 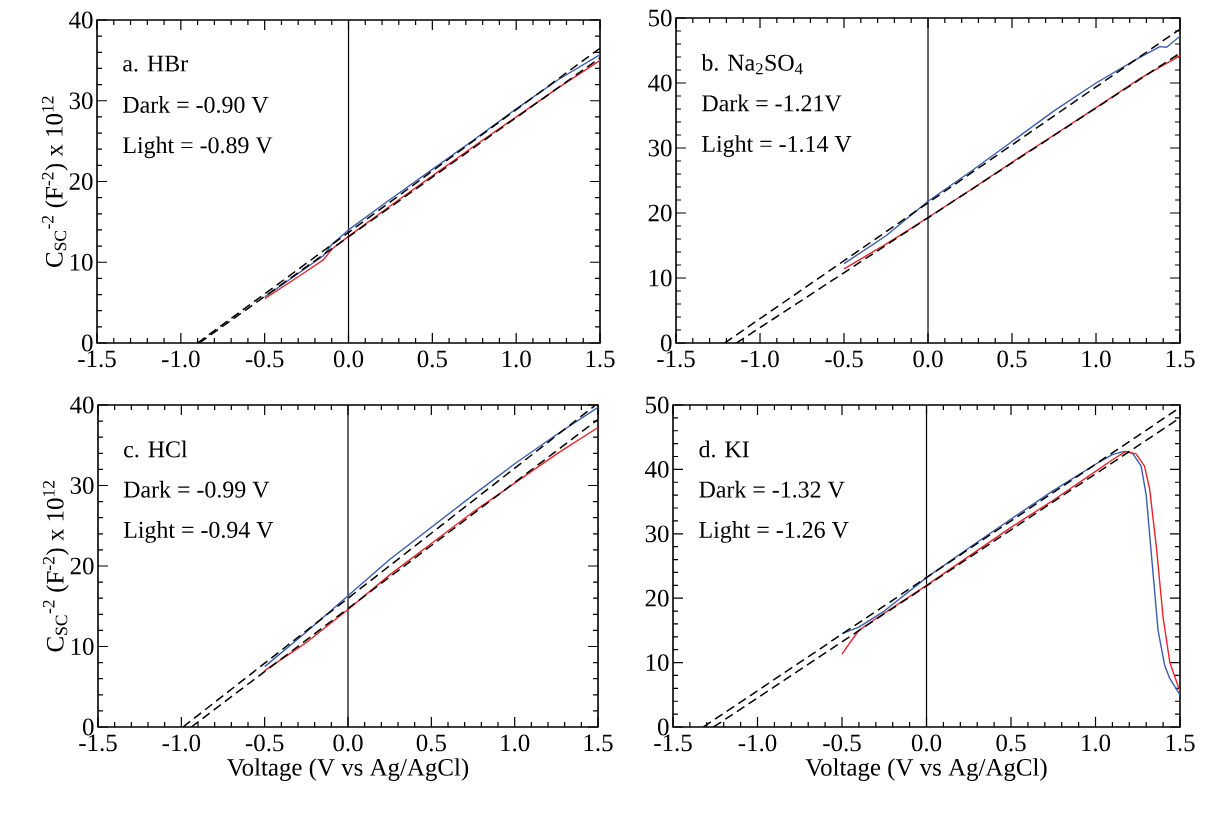 What do you see at coordinates (196, 489) in the screenshot?
I see `annotation: Dark = -0.99 V` at bounding box center [196, 489].